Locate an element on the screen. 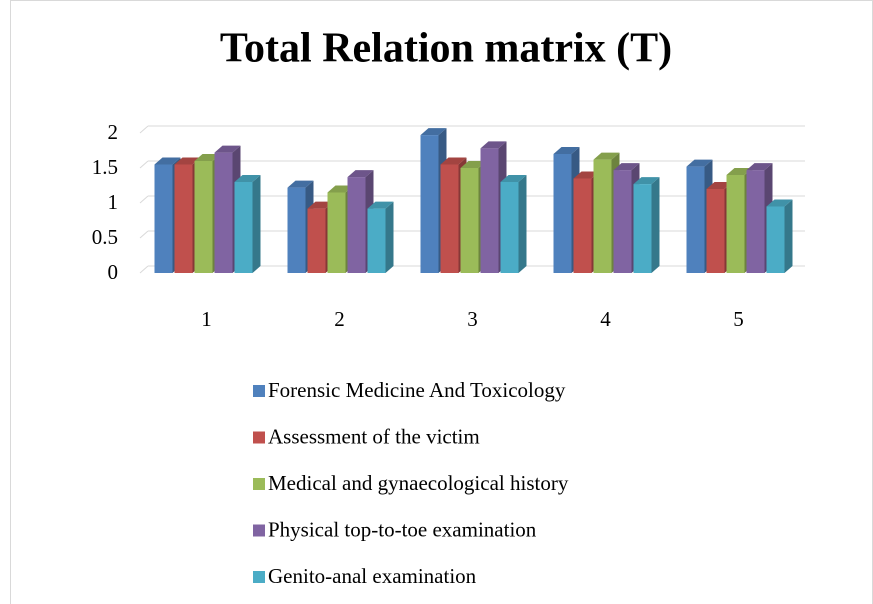 Image resolution: width=873 pixels, height=604 pixels. legend-label: Medical and gynaecological history is located at coordinates (418, 483).